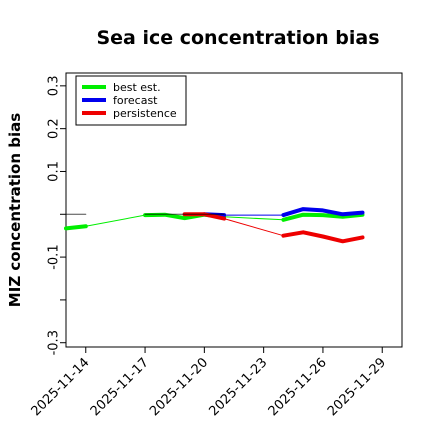 Image resolution: width=440 pixels, height=440 pixels. What do you see at coordinates (54, 171) in the screenshot?
I see `y-tick-label: 0.1` at bounding box center [54, 171].